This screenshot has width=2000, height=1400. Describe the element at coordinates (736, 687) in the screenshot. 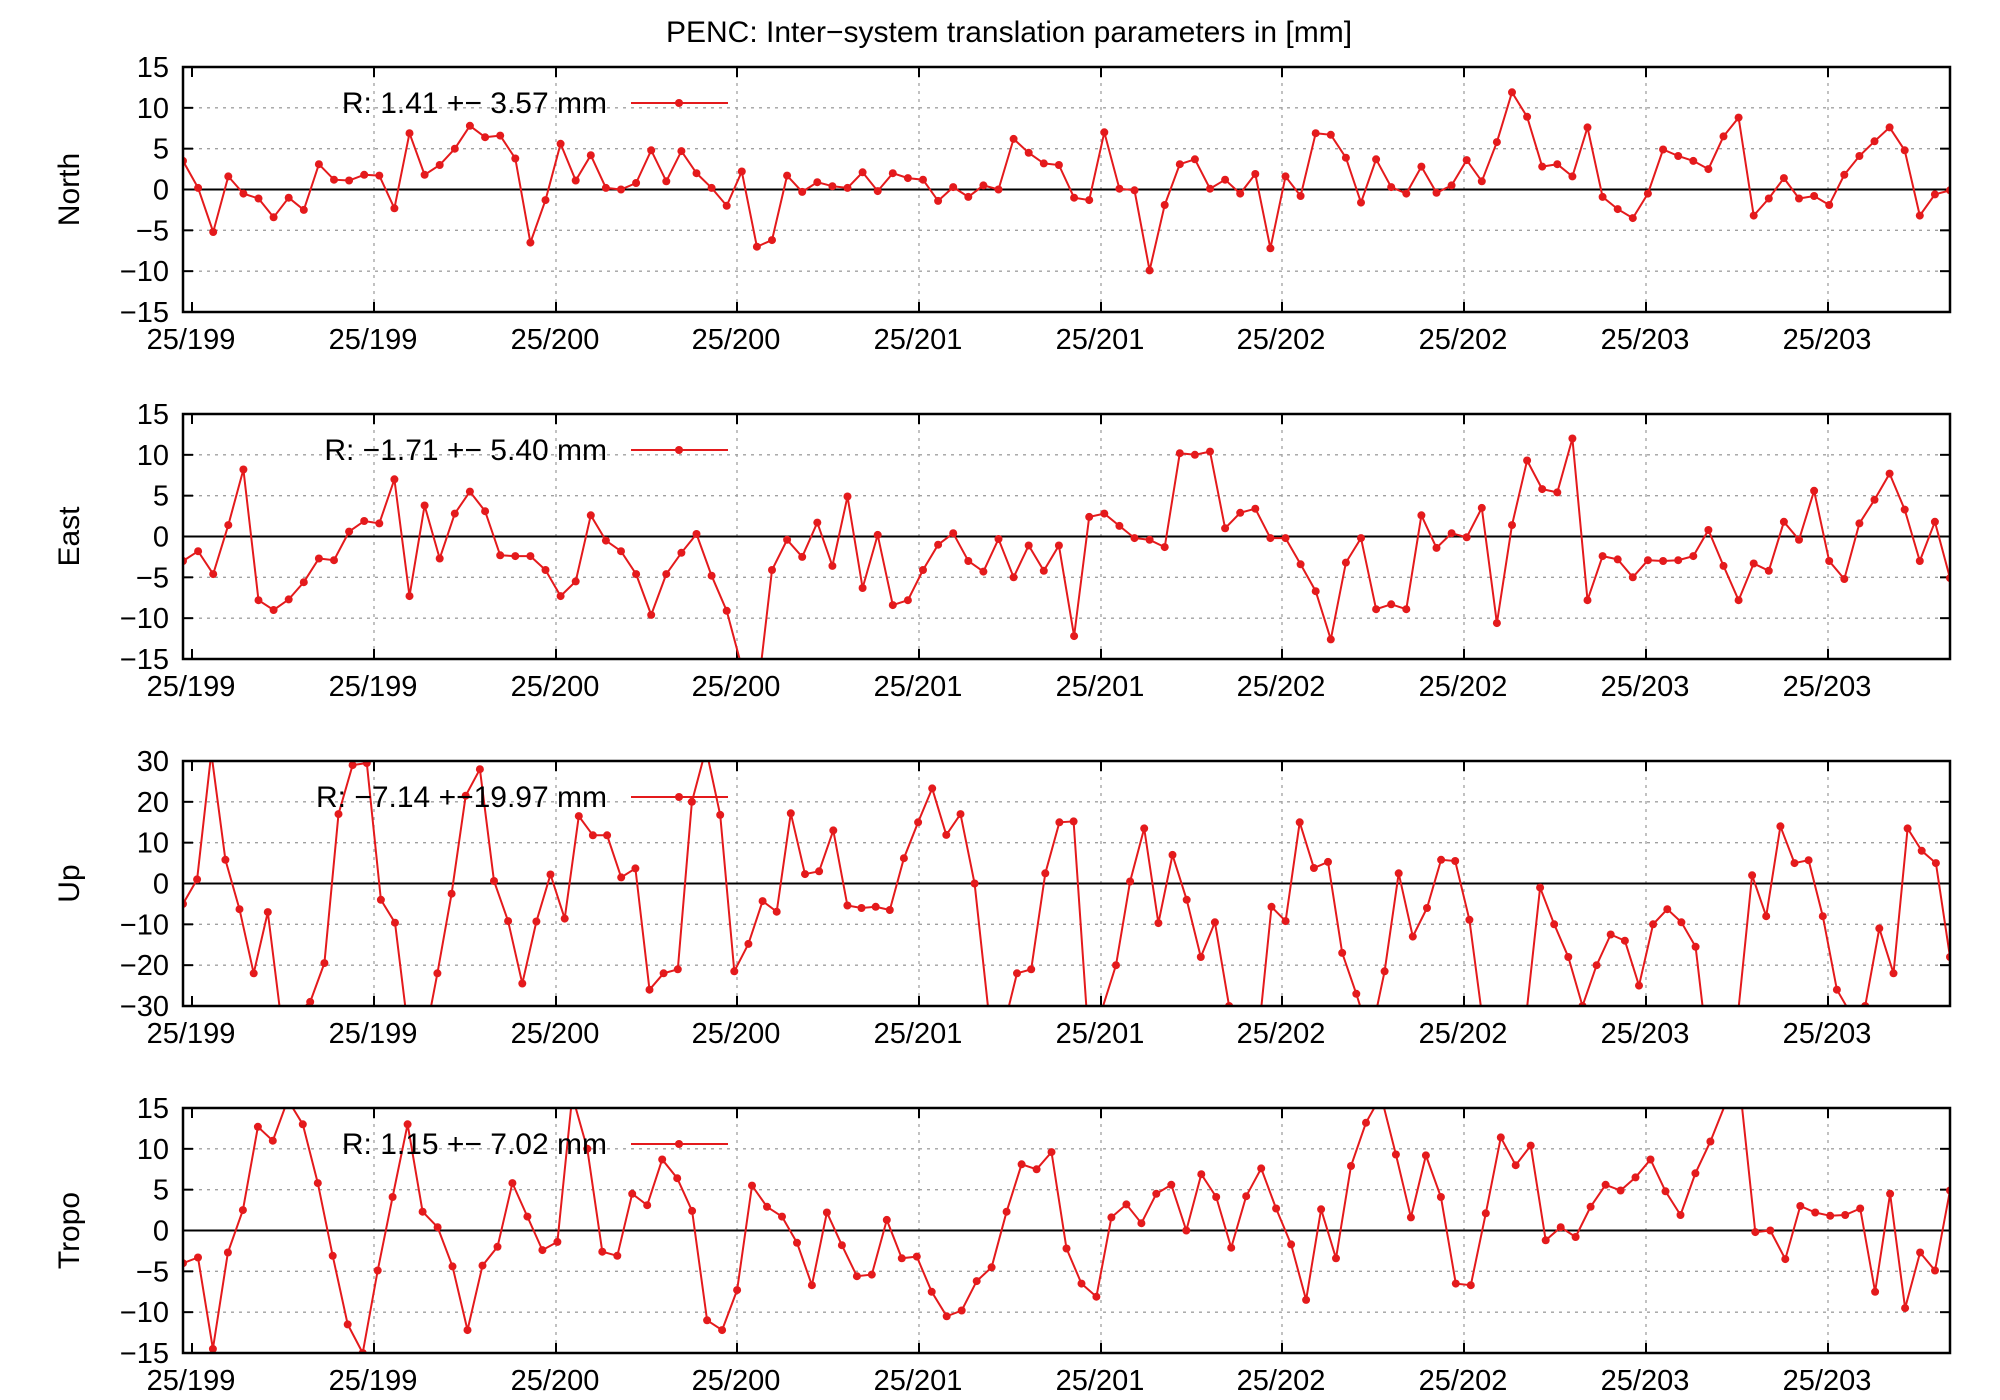

I see `x-tick-label: 25/200` at that location.